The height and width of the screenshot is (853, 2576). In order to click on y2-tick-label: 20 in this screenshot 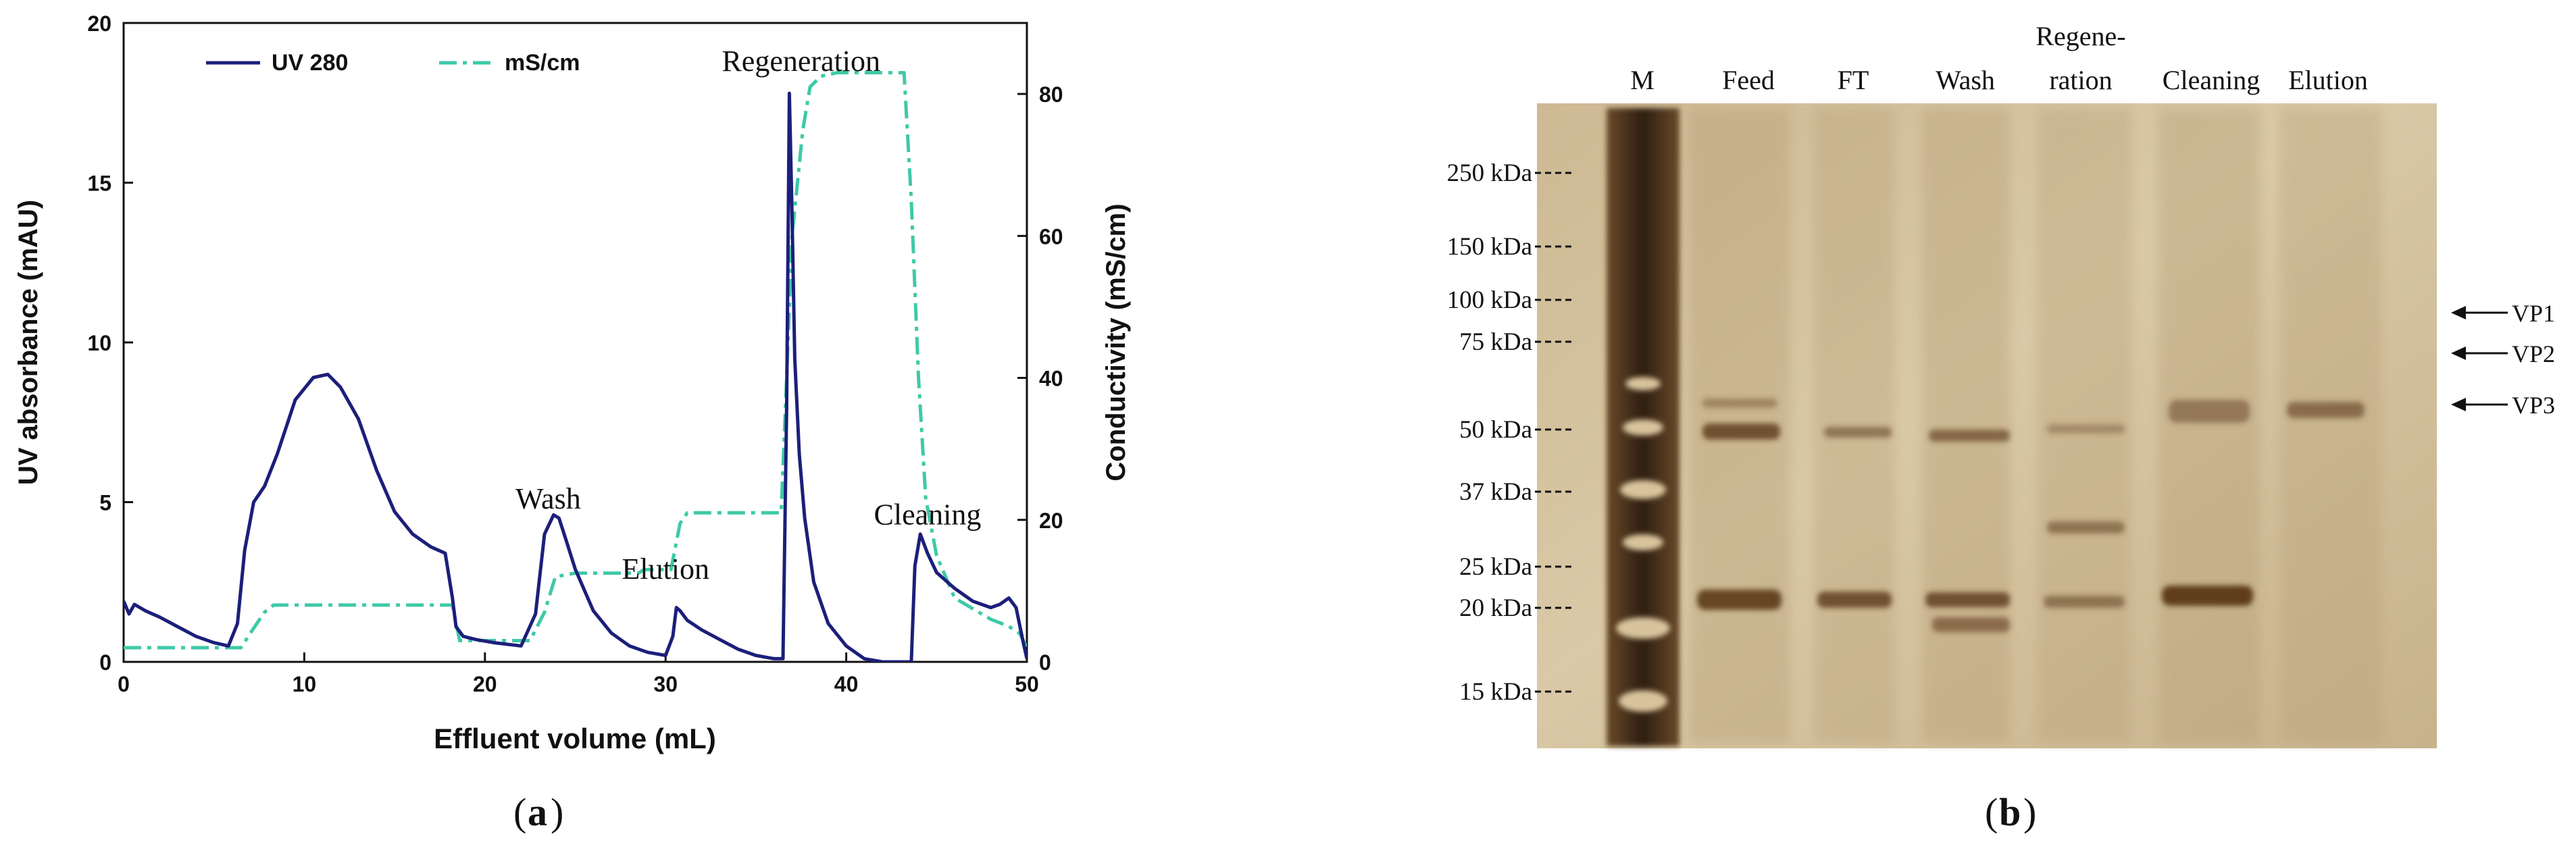, I will do `click(1051, 521)`.